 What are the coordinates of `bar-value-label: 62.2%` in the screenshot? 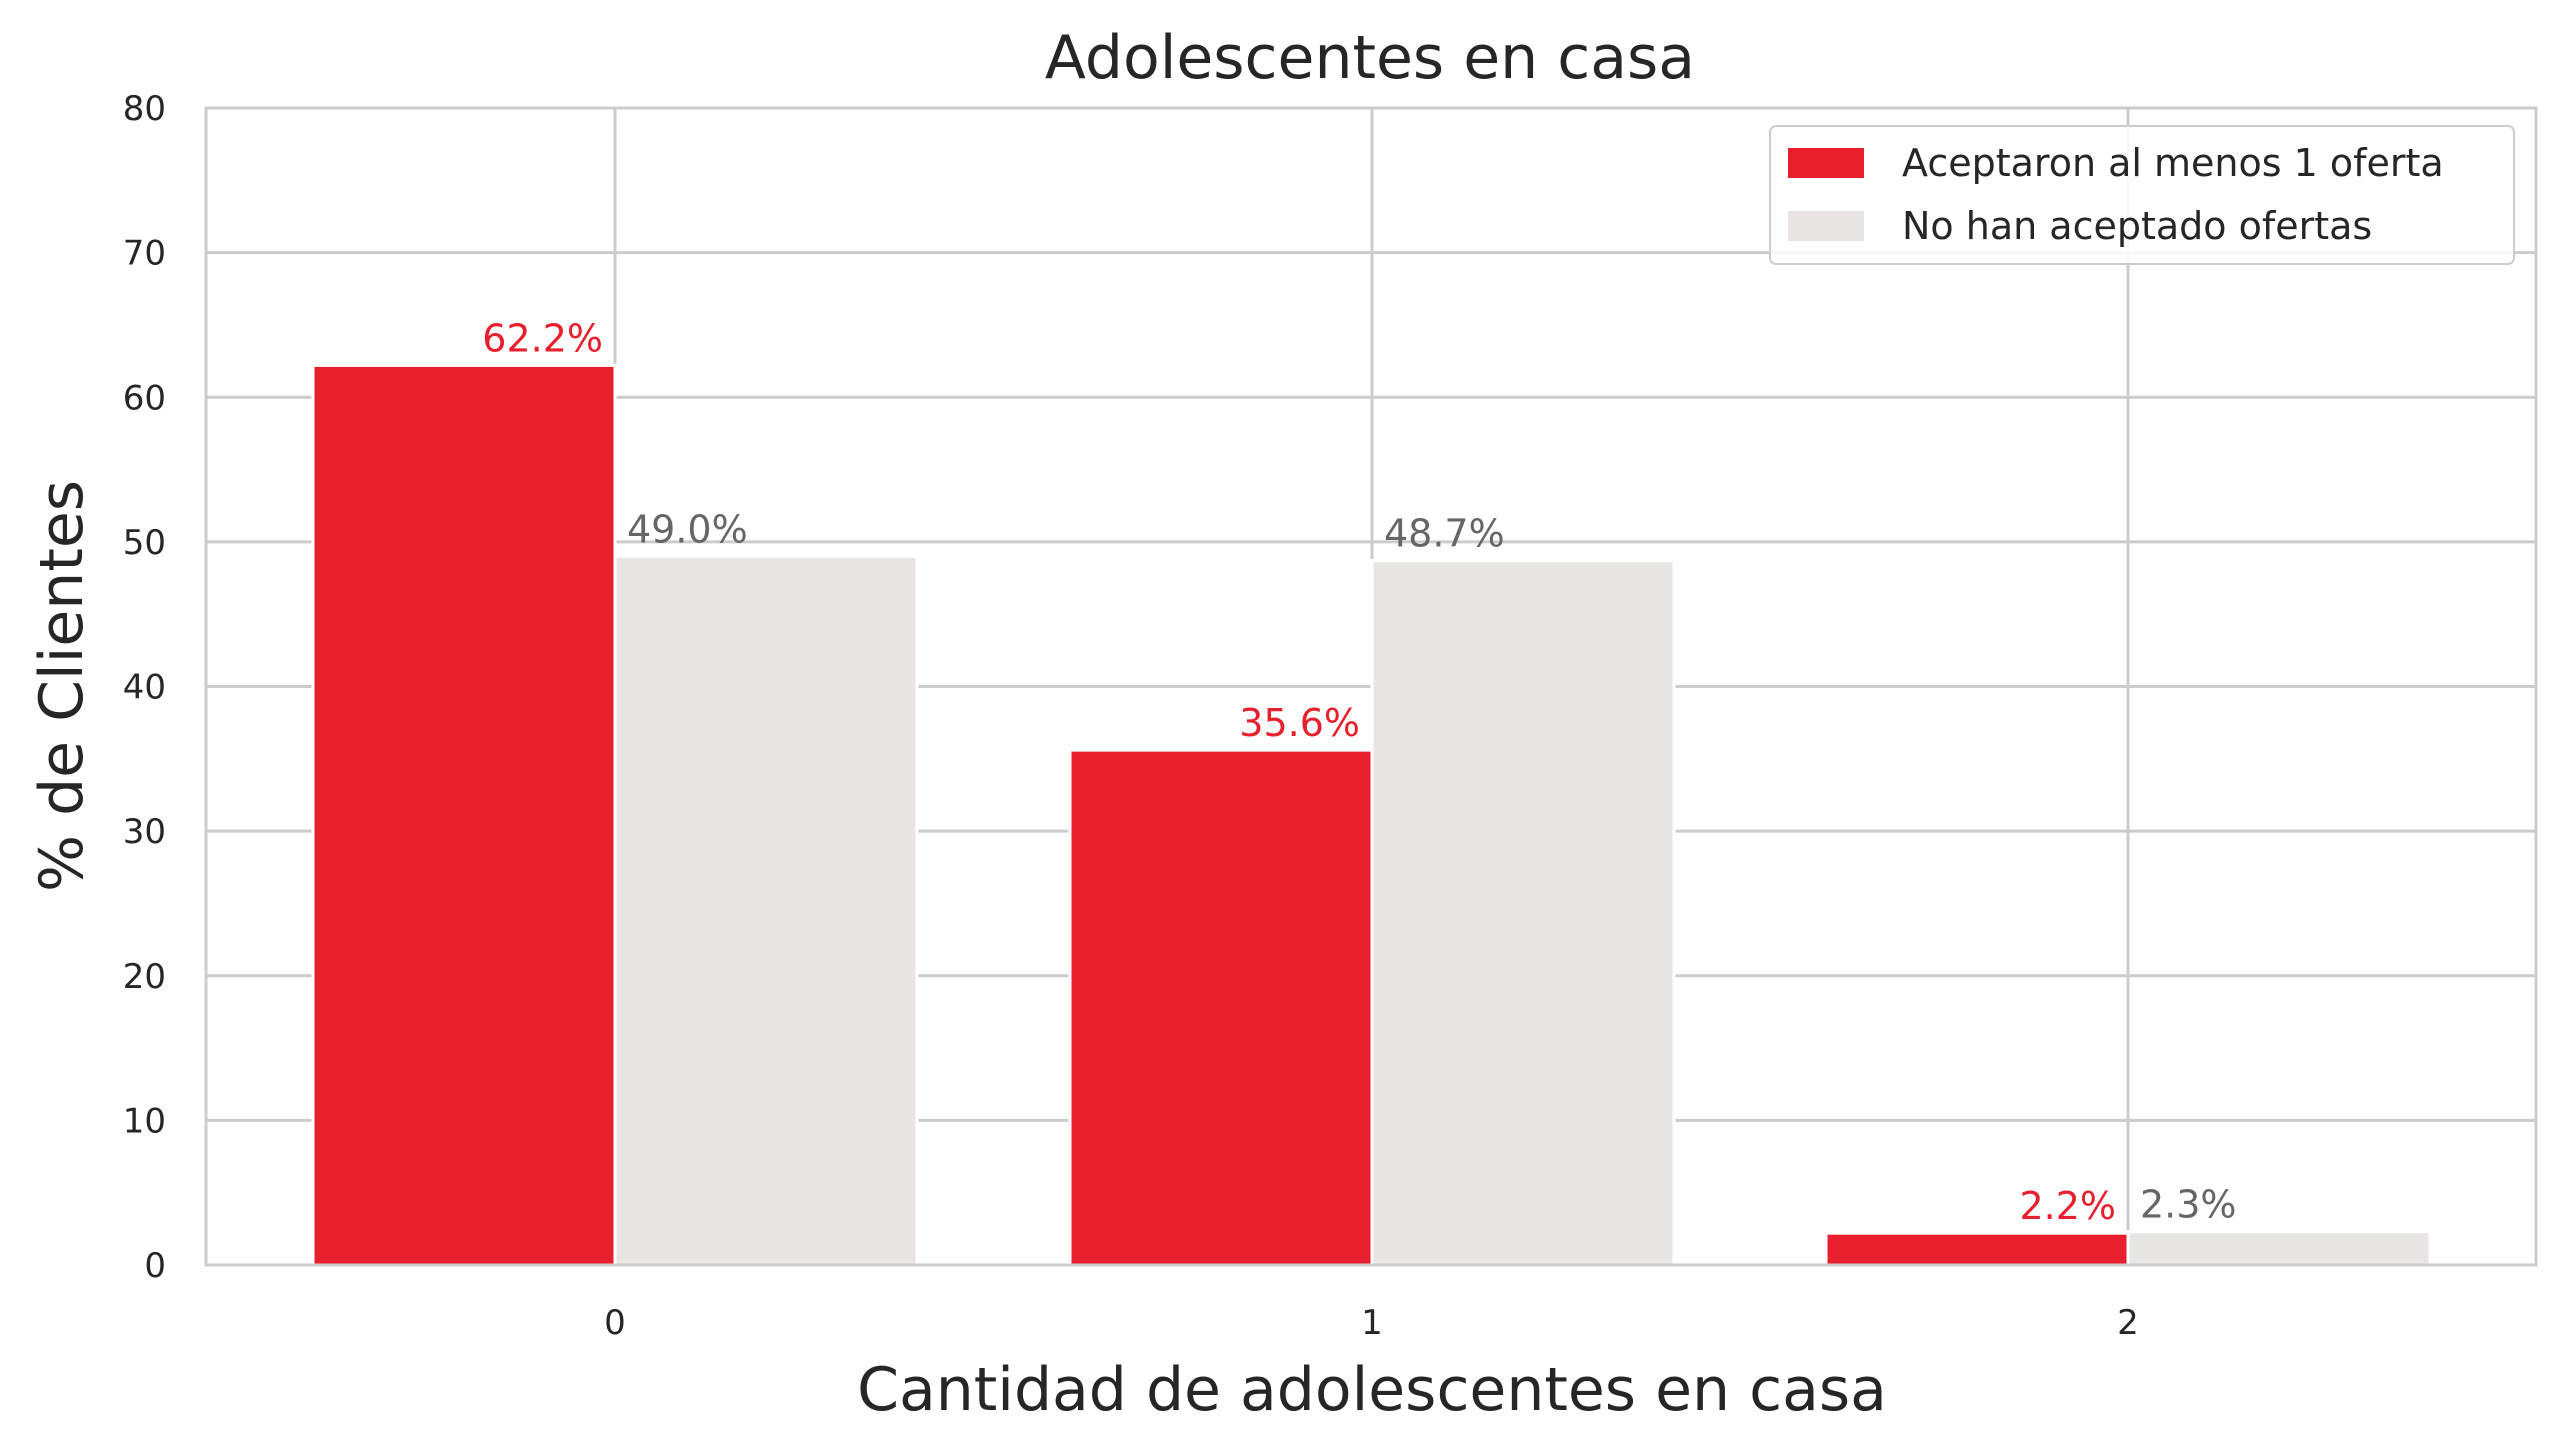 It's located at (542, 338).